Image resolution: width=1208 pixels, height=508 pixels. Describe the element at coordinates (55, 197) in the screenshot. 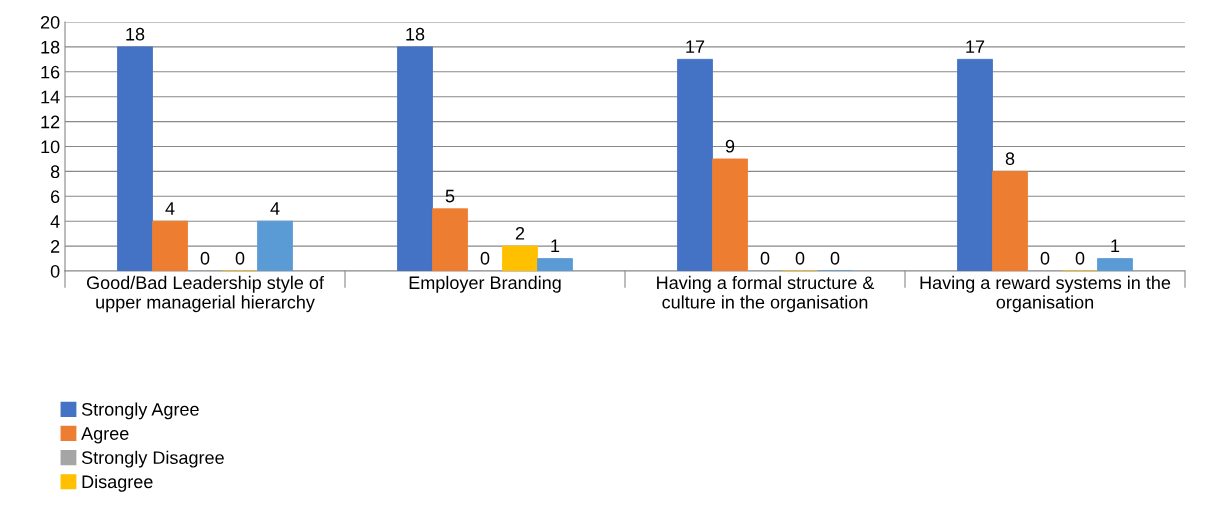

I see `y-tick-label: 6` at that location.